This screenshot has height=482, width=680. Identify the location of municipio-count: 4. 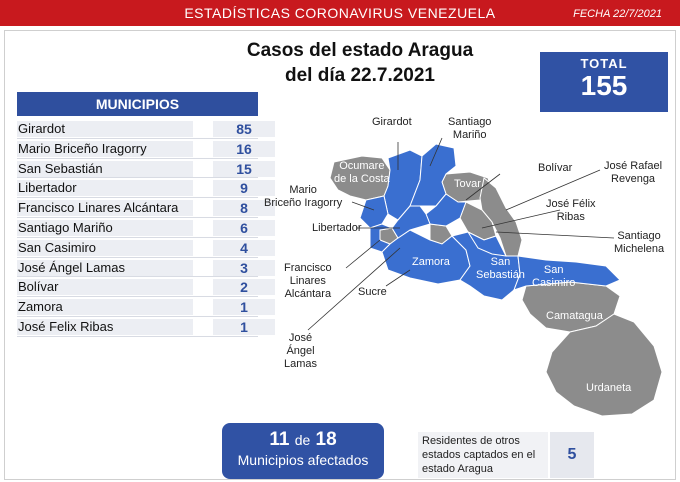
(244, 247).